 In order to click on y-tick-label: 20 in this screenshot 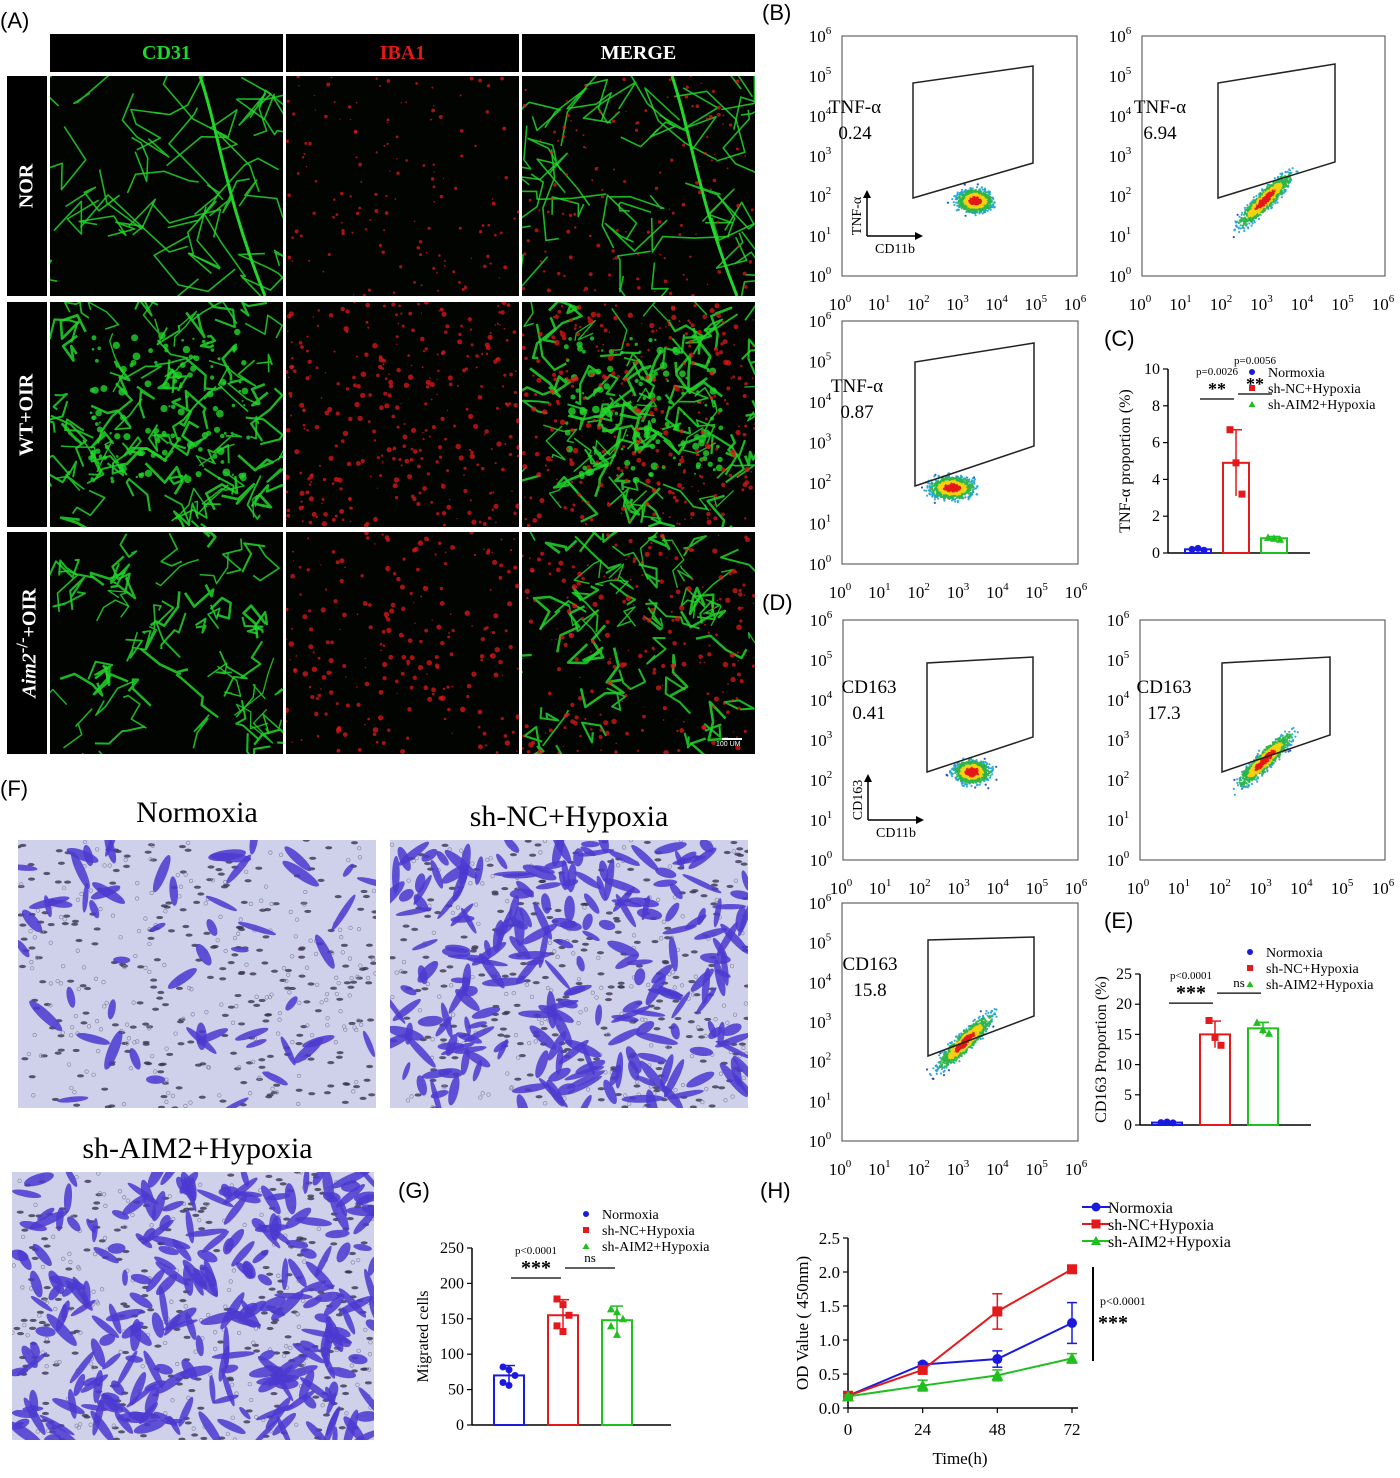, I will do `click(1124, 1004)`.